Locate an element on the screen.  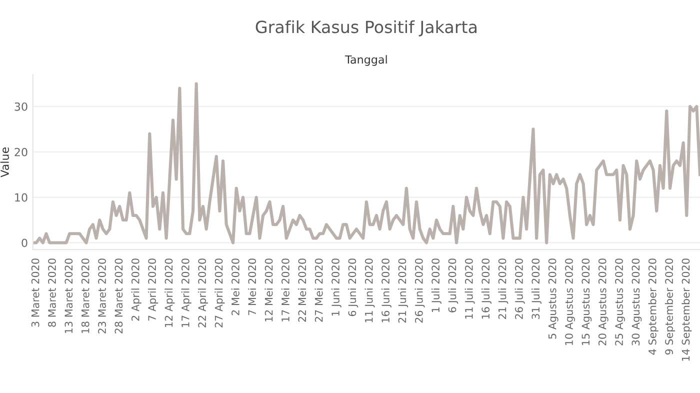
x-tick-label: 18 Maret 2020 is located at coordinates (85, 296).